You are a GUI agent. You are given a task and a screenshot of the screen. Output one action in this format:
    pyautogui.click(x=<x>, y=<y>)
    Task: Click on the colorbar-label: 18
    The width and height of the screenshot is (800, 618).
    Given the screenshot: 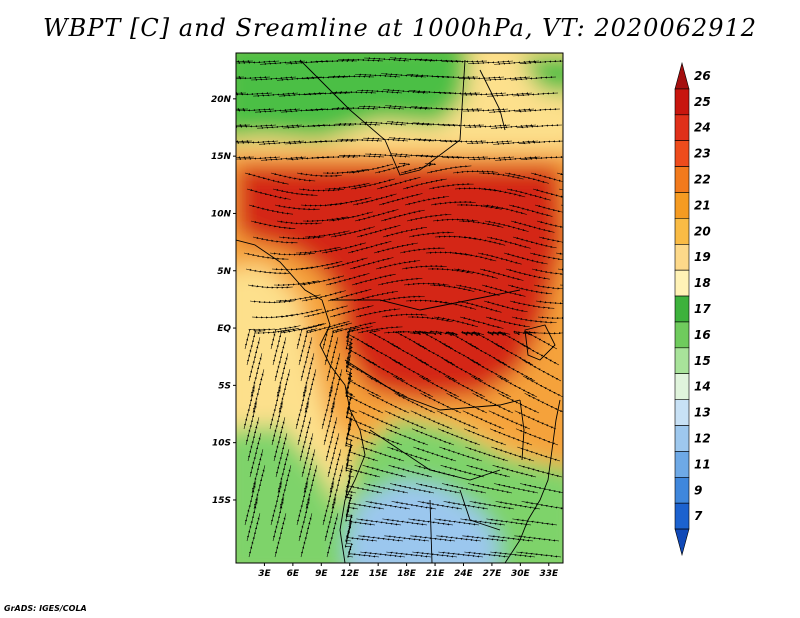 What is the action you would take?
    pyautogui.click(x=702, y=283)
    